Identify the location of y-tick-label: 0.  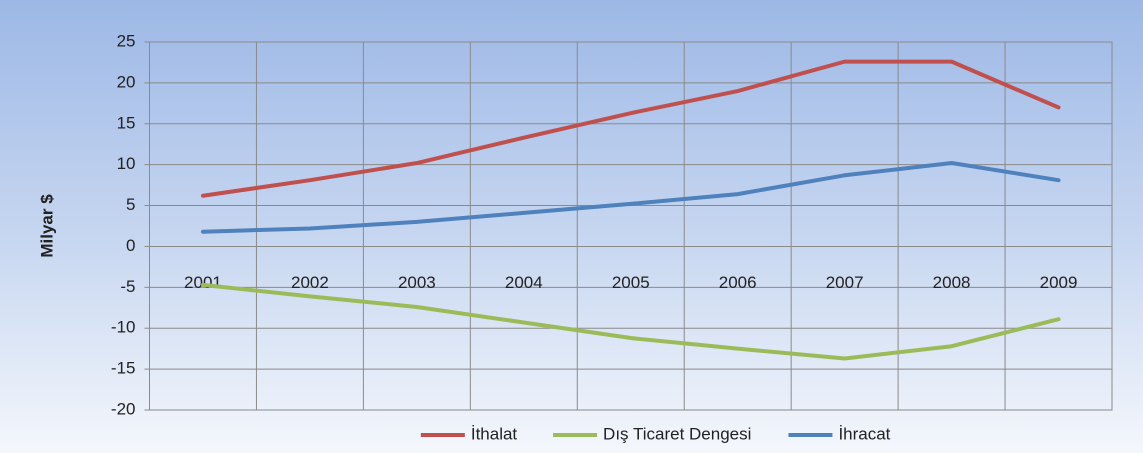
(130, 245).